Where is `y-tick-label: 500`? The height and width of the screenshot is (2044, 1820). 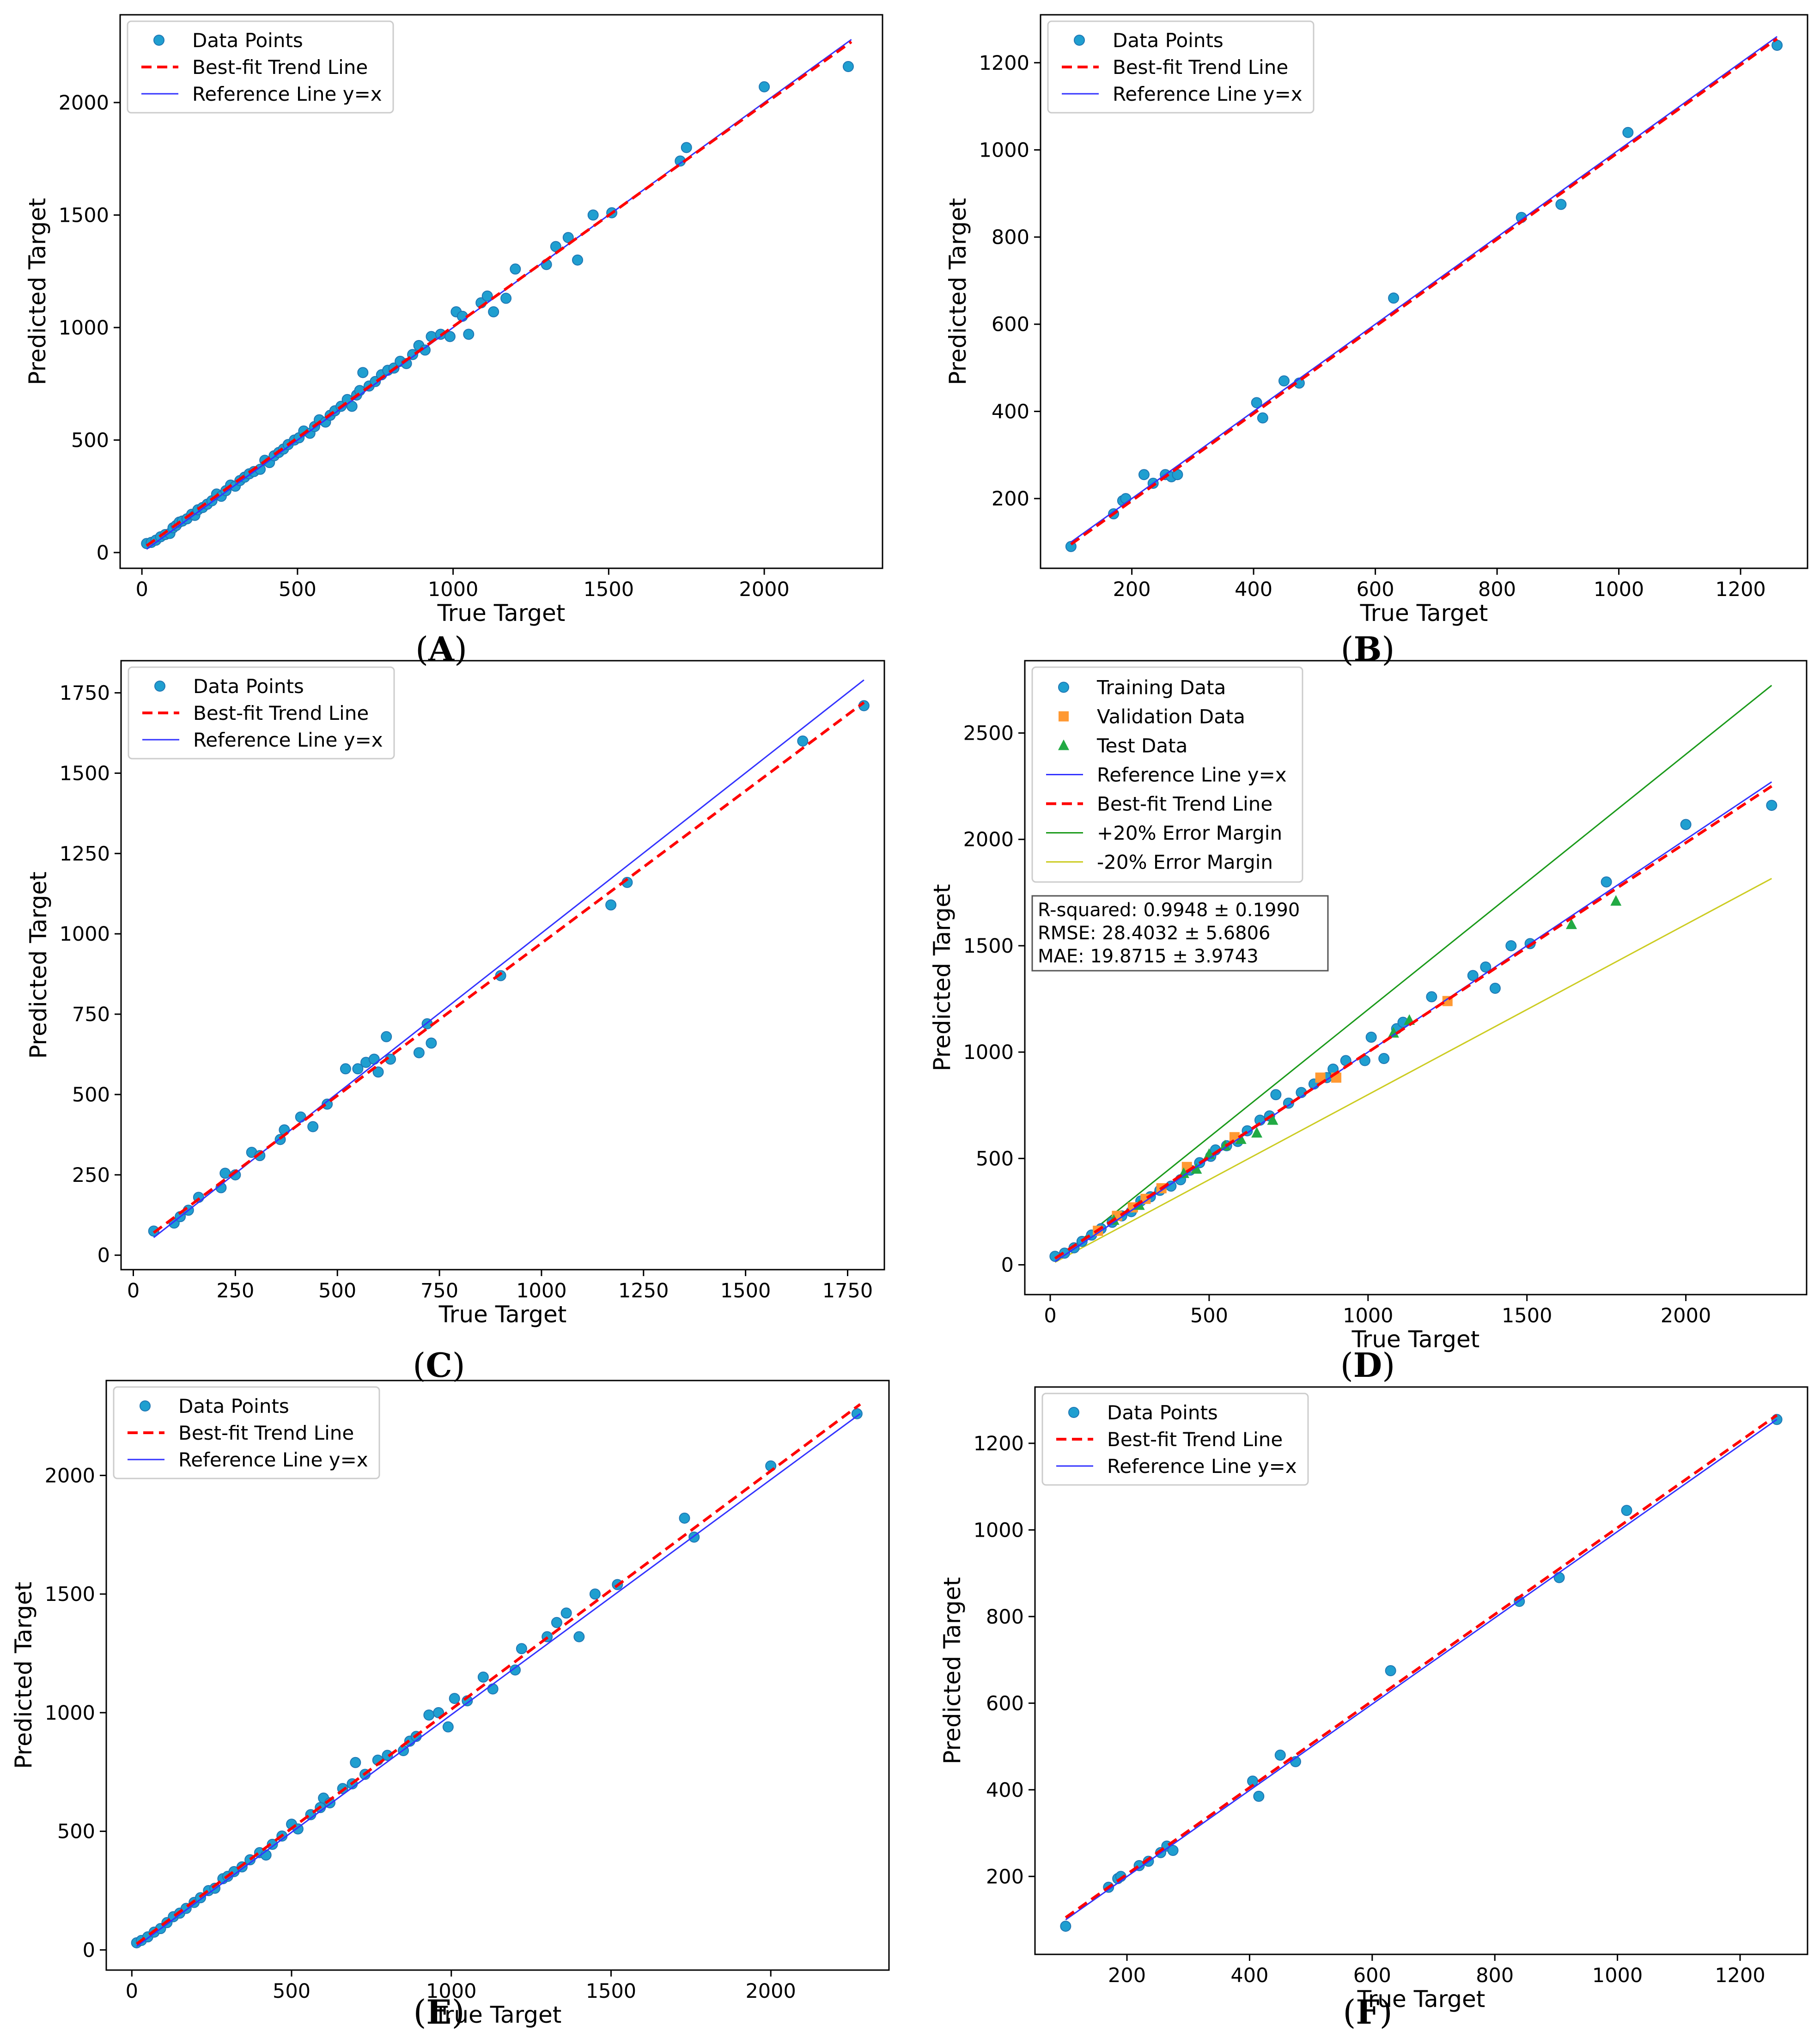
y-tick-label: 500 is located at coordinates (76, 1832).